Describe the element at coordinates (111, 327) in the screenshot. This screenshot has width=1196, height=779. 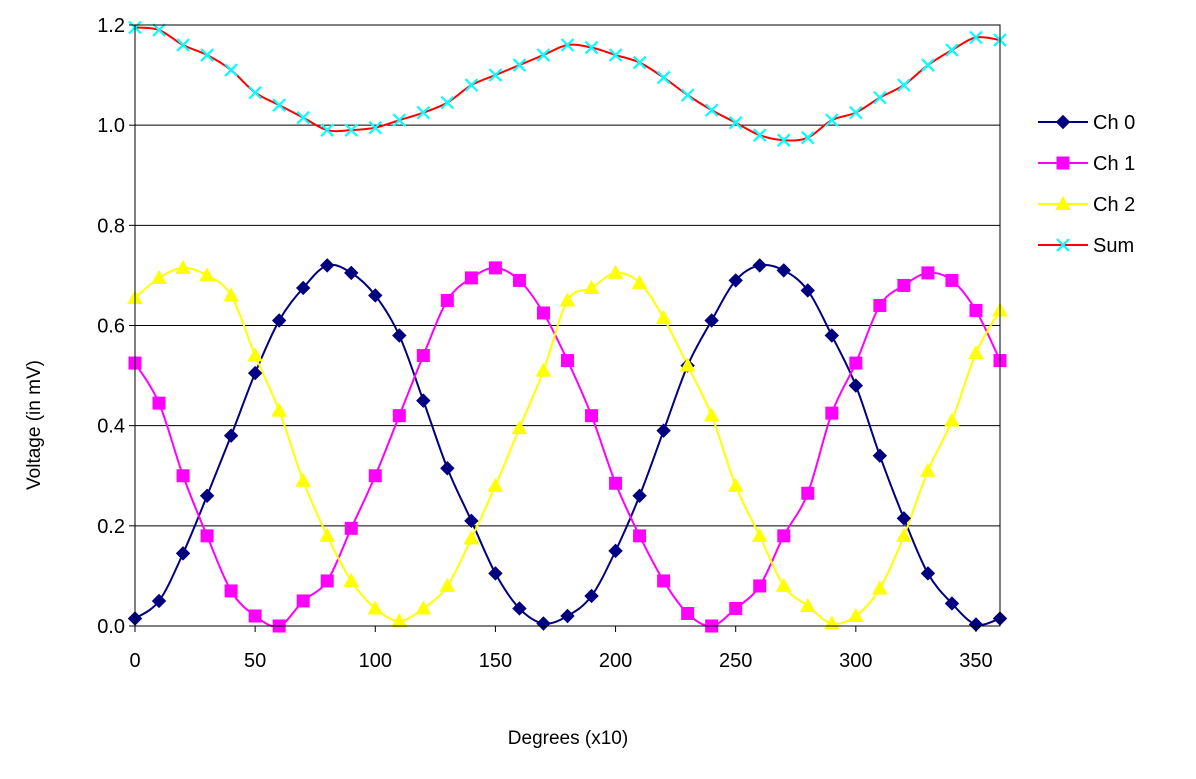
I see `y-tick-label: 0.6` at that location.